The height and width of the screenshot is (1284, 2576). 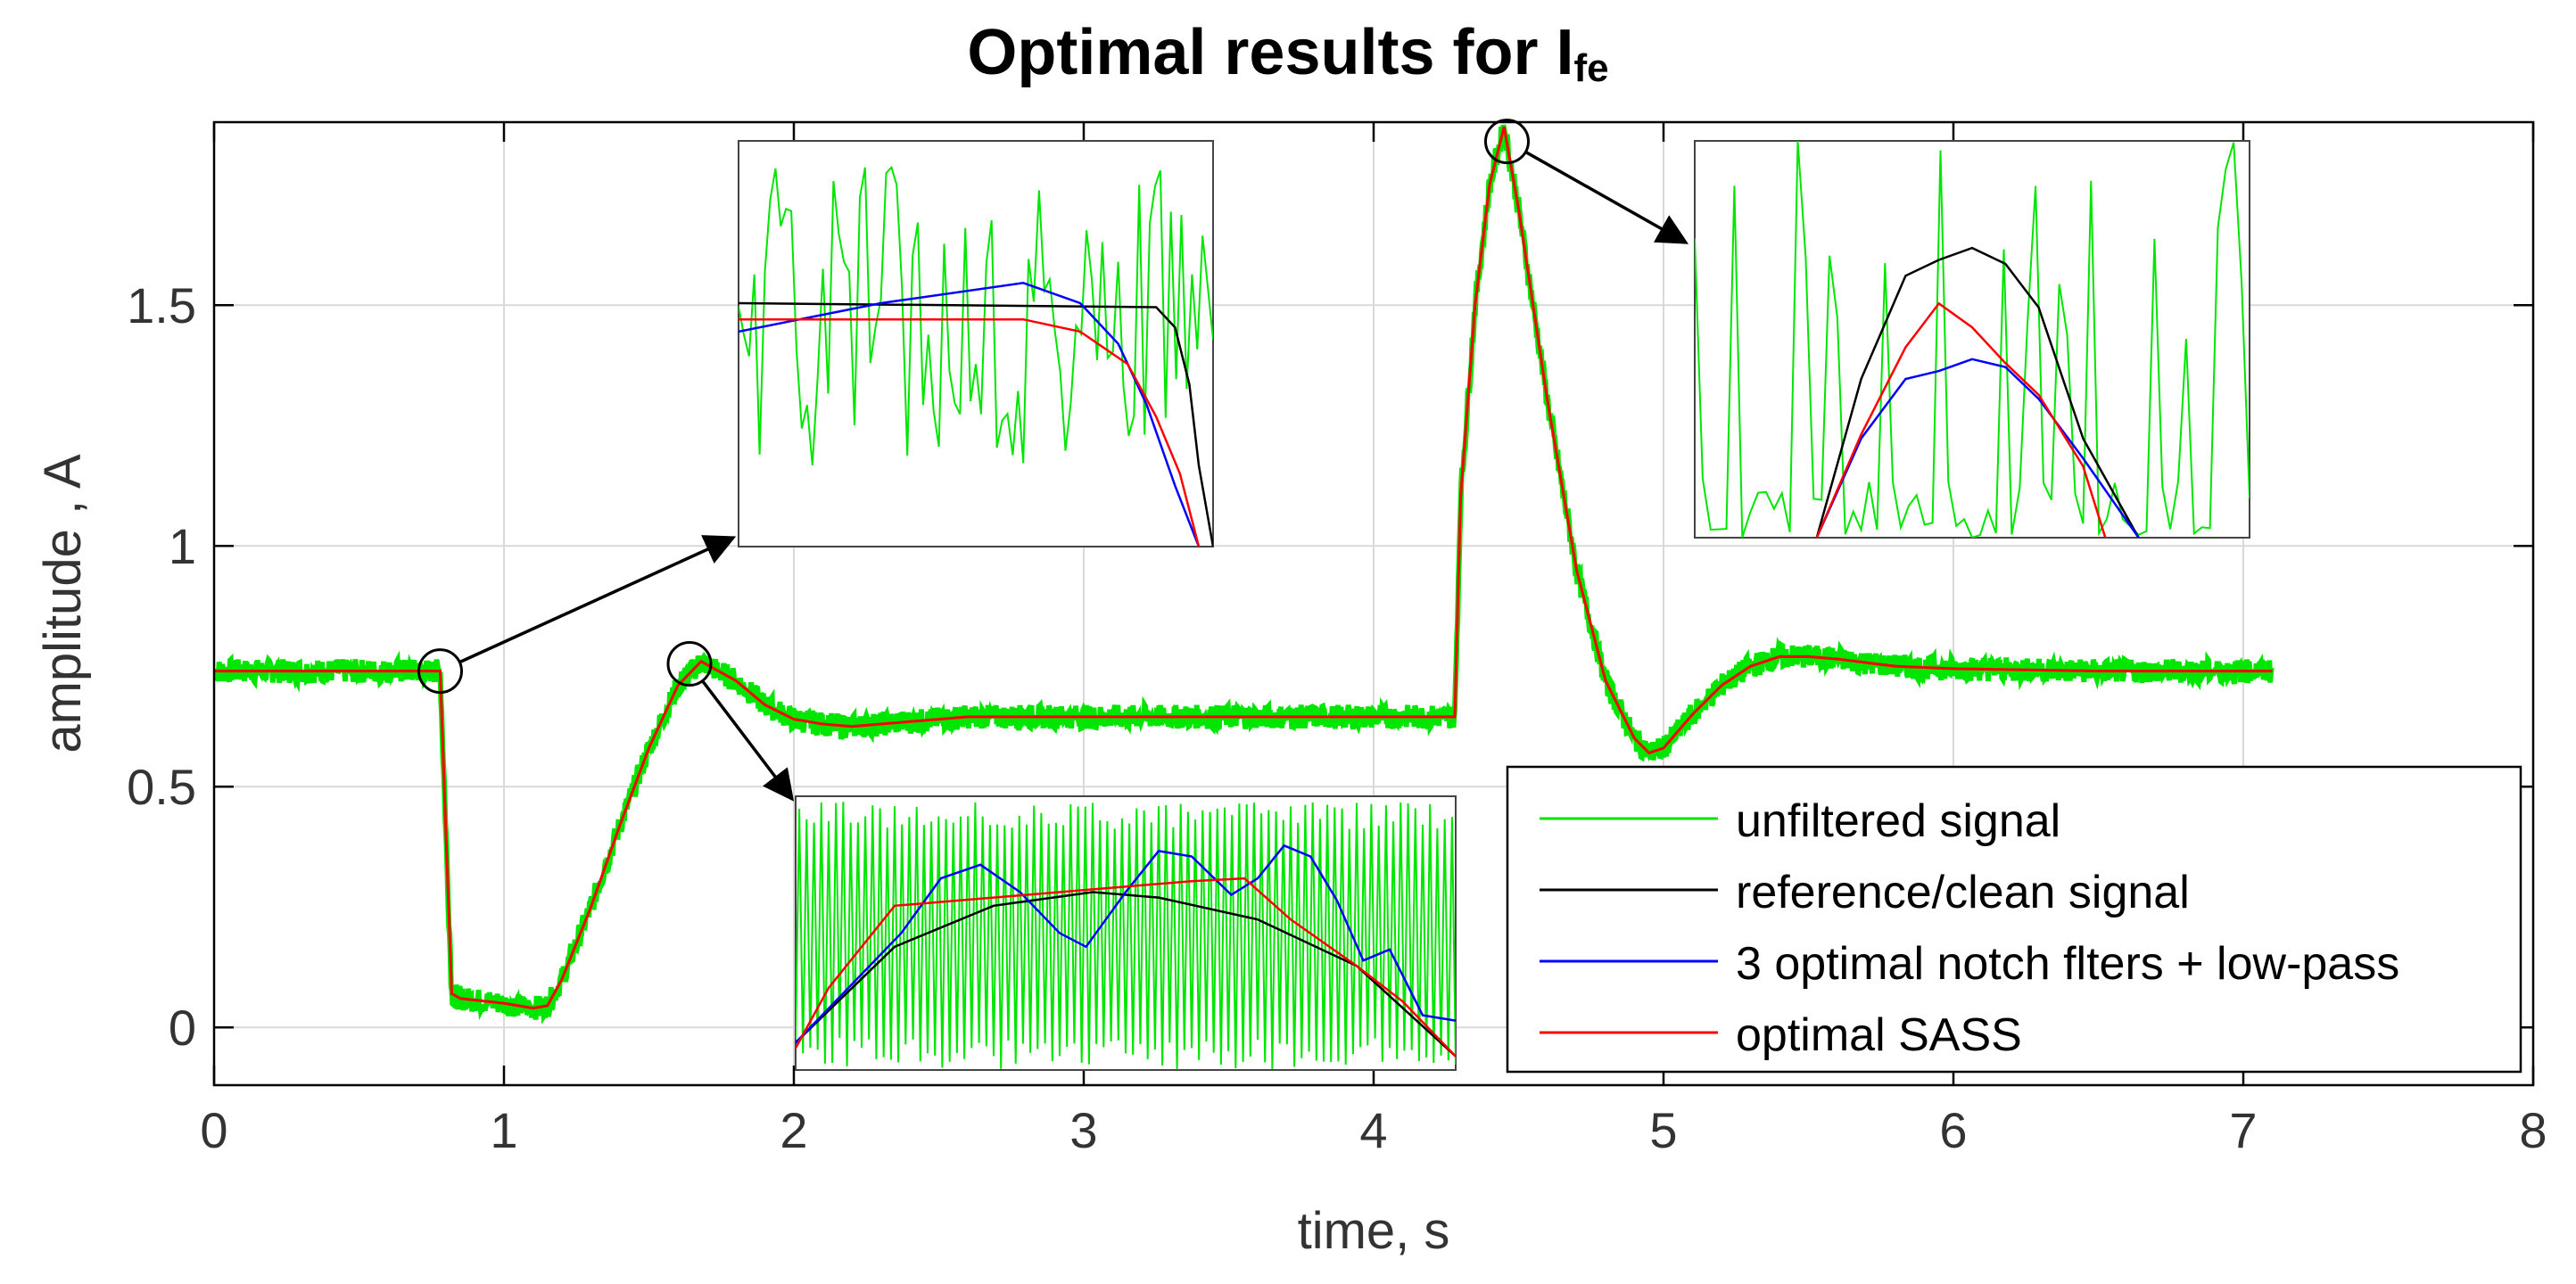 I want to click on legend-label: optimal SASS, so click(x=1879, y=1035).